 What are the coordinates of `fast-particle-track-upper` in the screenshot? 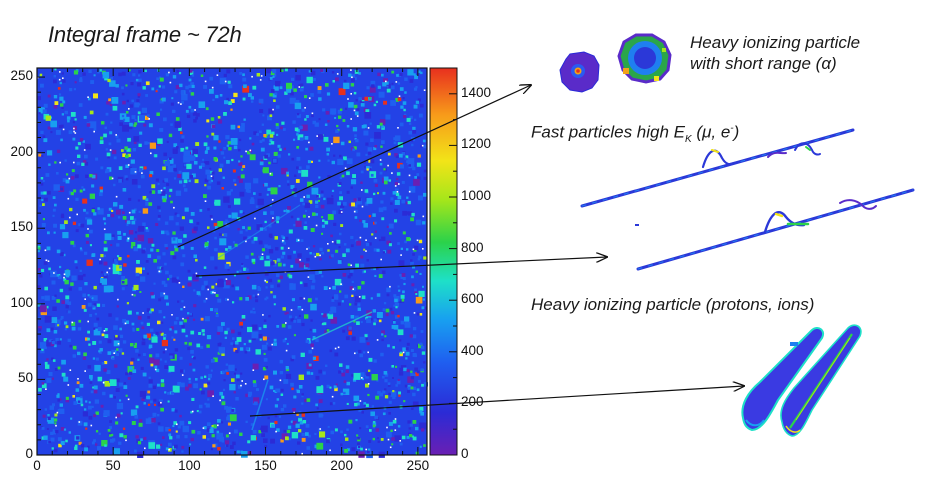 It's located at (717, 168).